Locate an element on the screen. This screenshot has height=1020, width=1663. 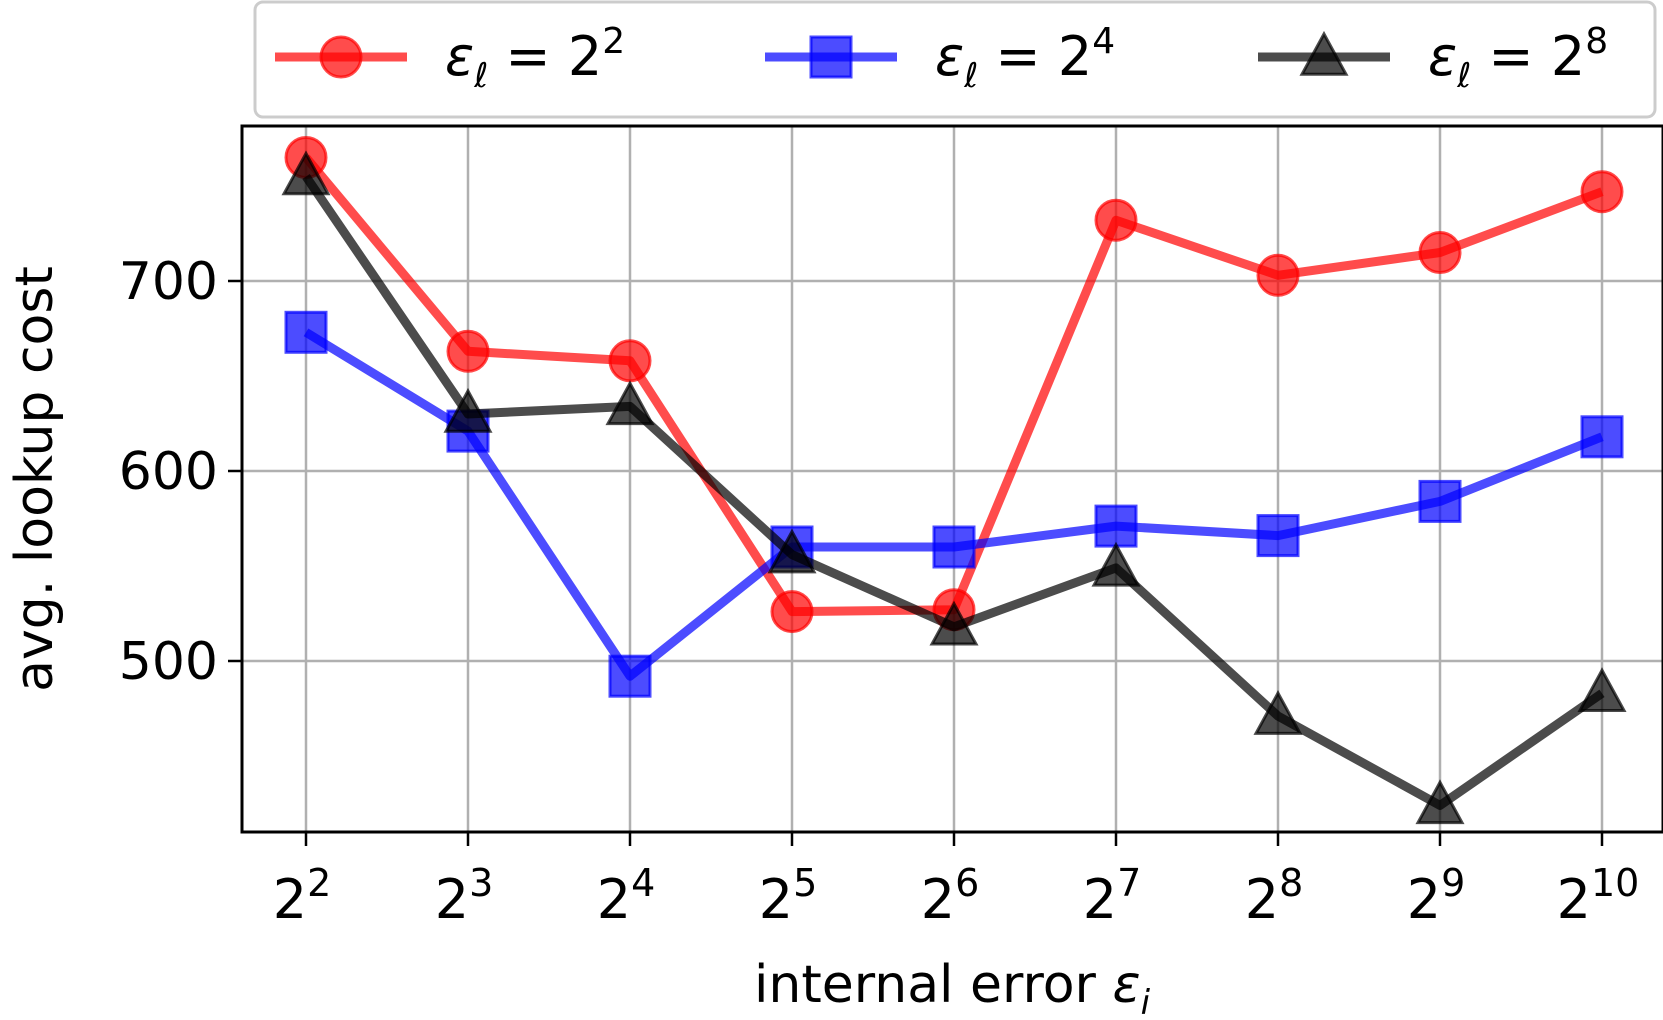
legend-entry: εℓ = 24 is located at coordinates (940, 58).